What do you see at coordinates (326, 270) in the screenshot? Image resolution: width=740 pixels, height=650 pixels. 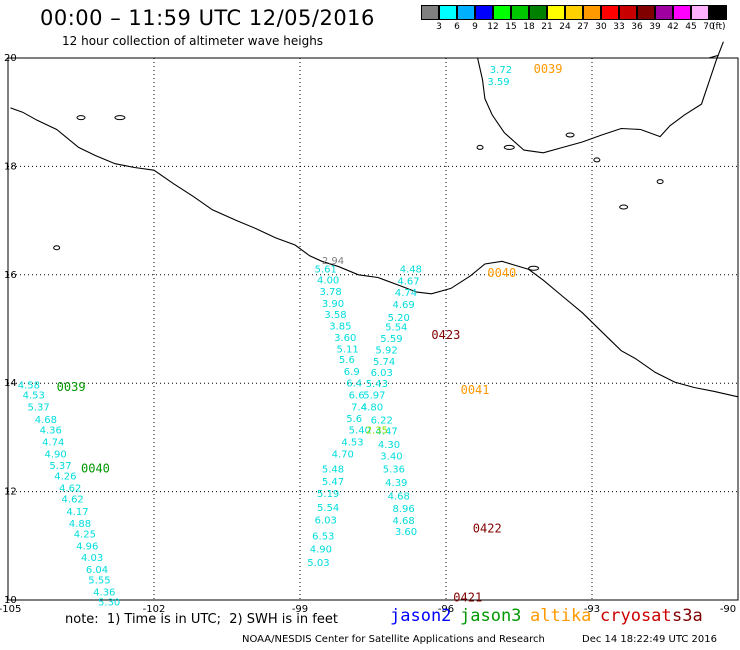 I see `swh-value: 5.61` at bounding box center [326, 270].